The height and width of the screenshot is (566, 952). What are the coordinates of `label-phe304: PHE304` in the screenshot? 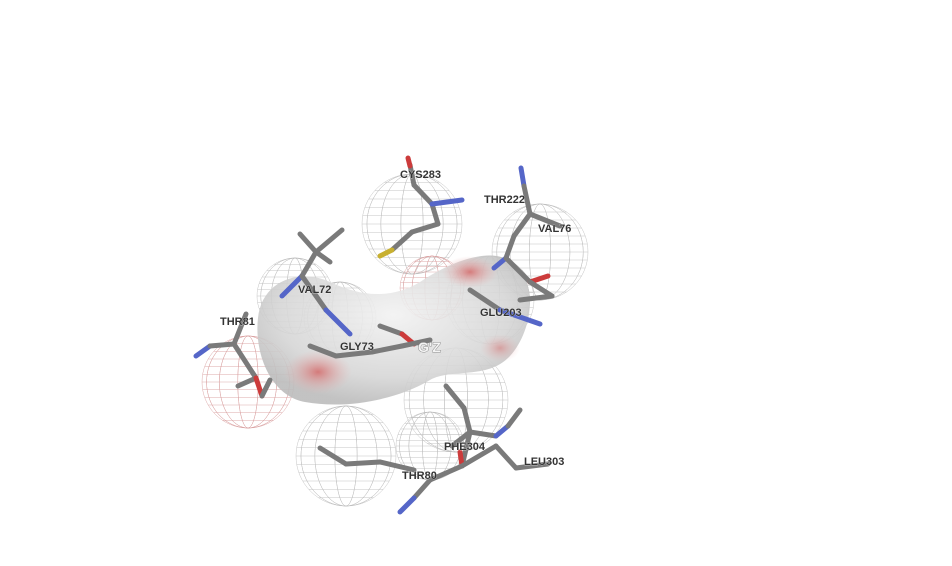 It's located at (465, 447).